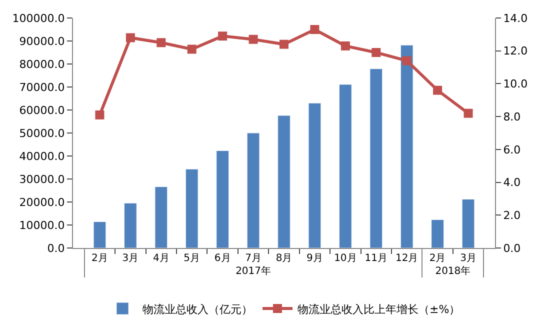  Describe the element at coordinates (42, 41) in the screenshot. I see `y-tick-label: 90000.0` at that location.